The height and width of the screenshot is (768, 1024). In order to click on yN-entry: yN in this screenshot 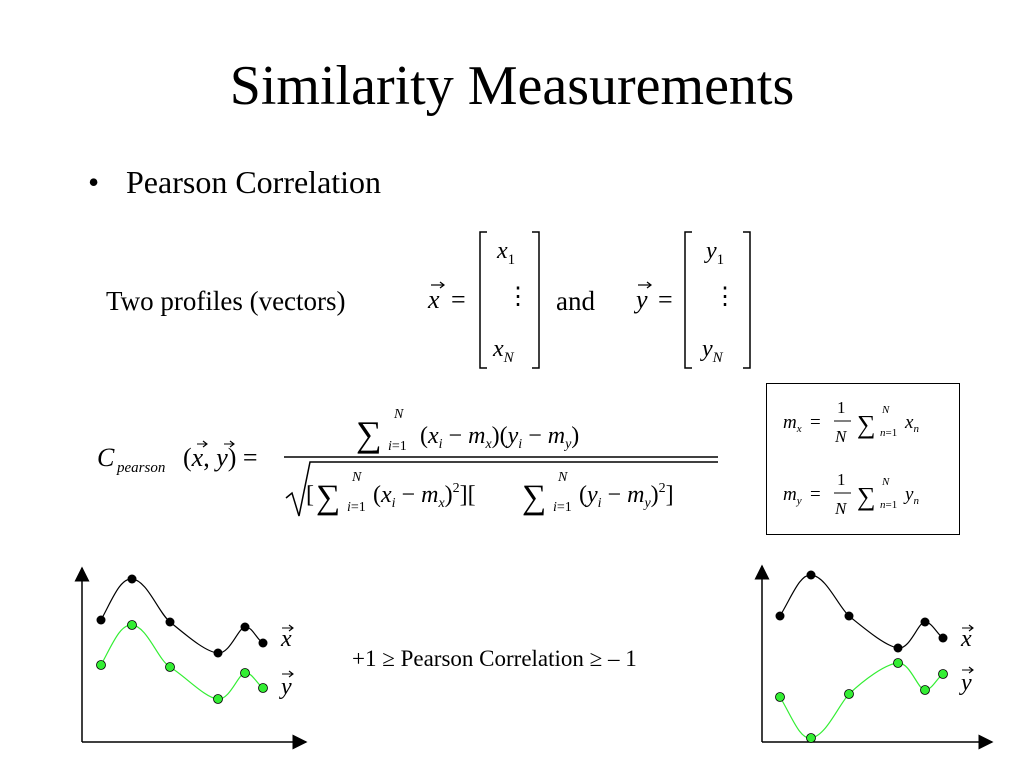, I will do `click(712, 351)`.